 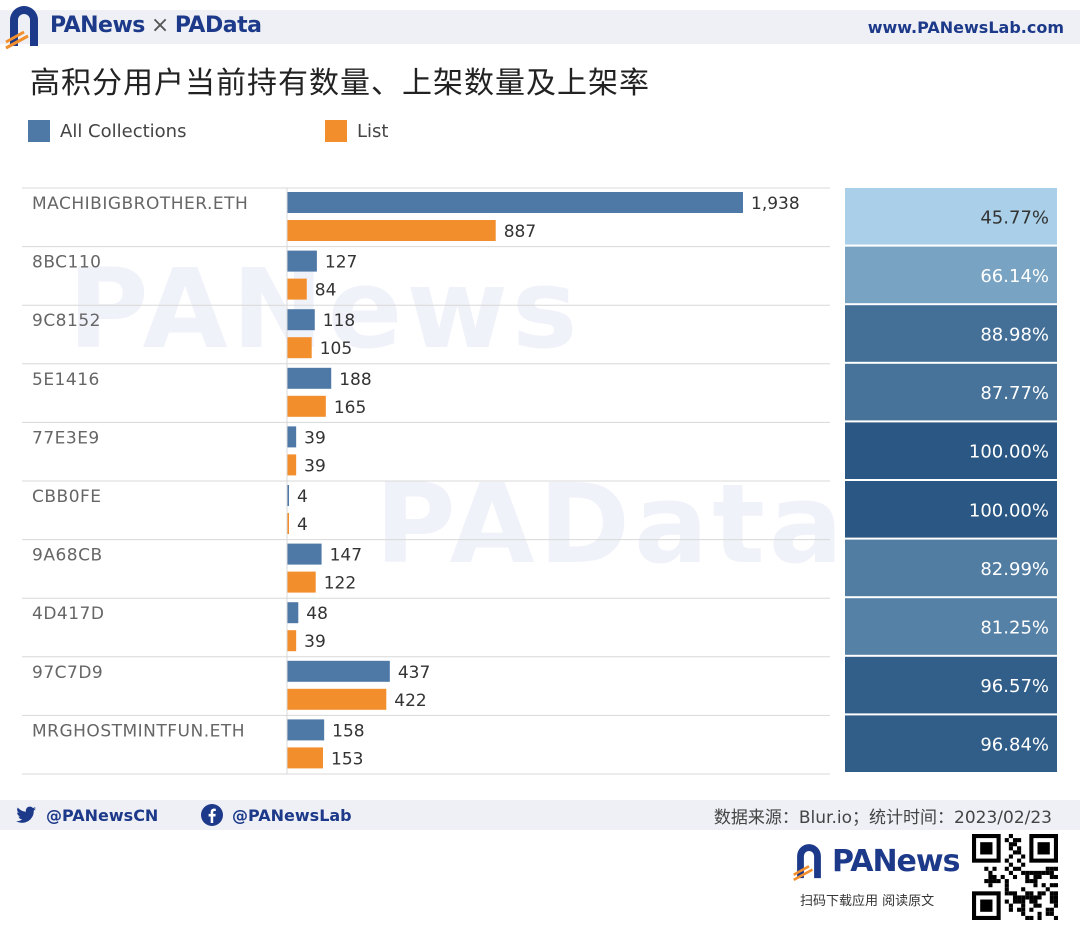 I want to click on data-label-list: 122, so click(x=340, y=584).